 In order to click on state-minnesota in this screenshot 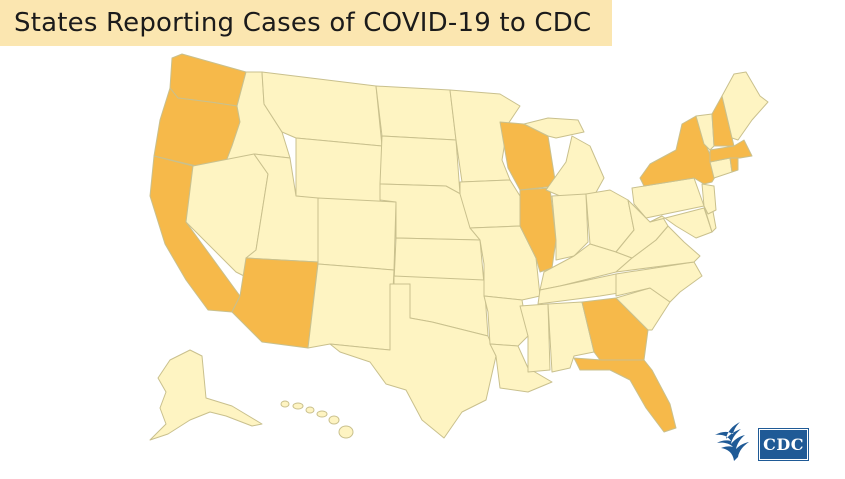, I will do `click(485, 136)`.